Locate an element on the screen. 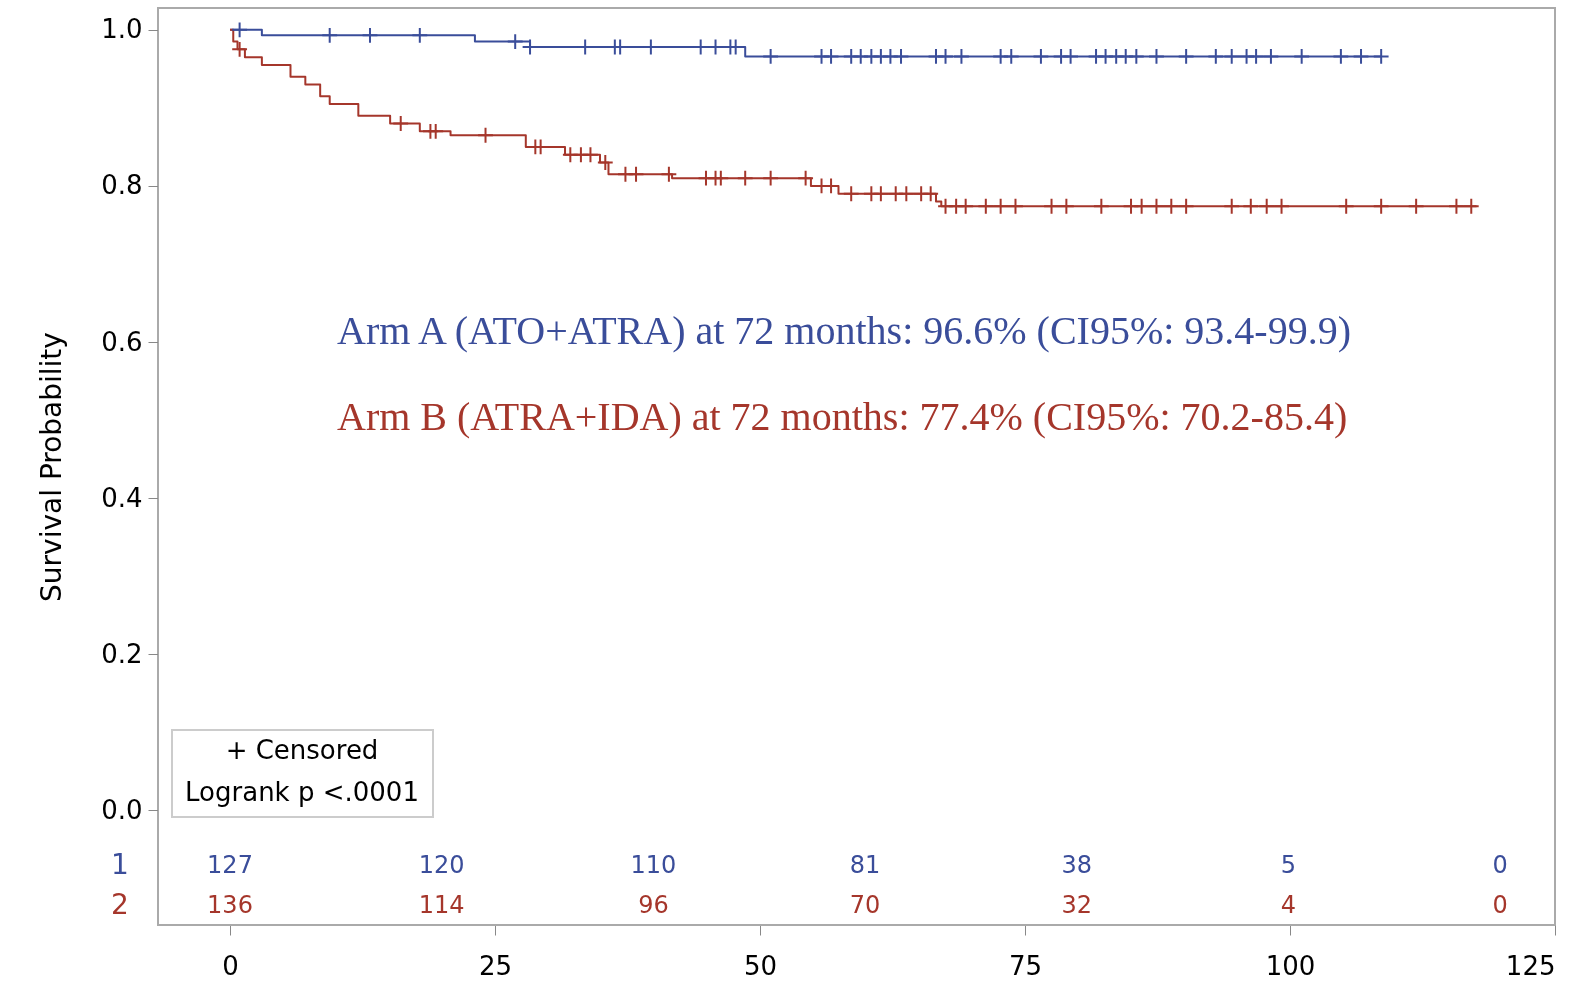  annotation: 81 is located at coordinates (865, 865).